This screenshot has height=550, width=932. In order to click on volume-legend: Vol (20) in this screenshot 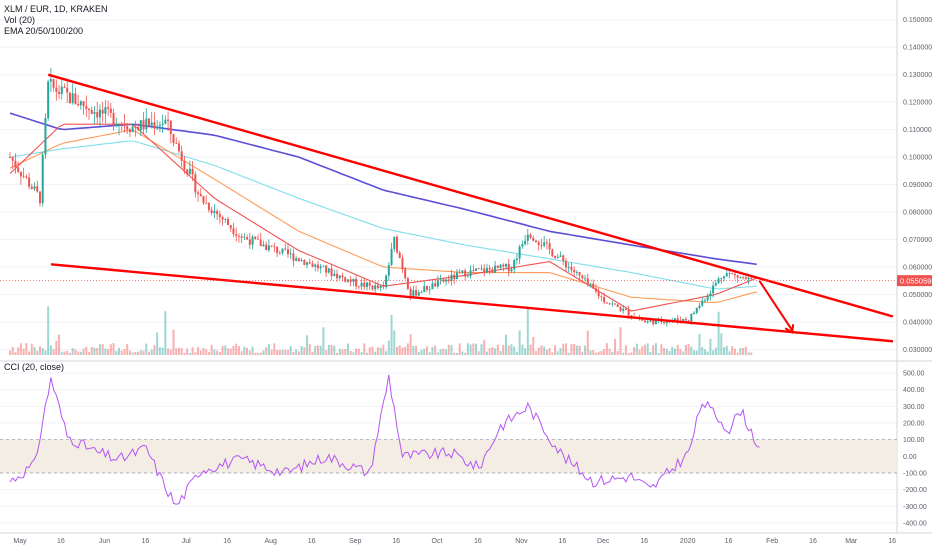, I will do `click(20, 20)`.